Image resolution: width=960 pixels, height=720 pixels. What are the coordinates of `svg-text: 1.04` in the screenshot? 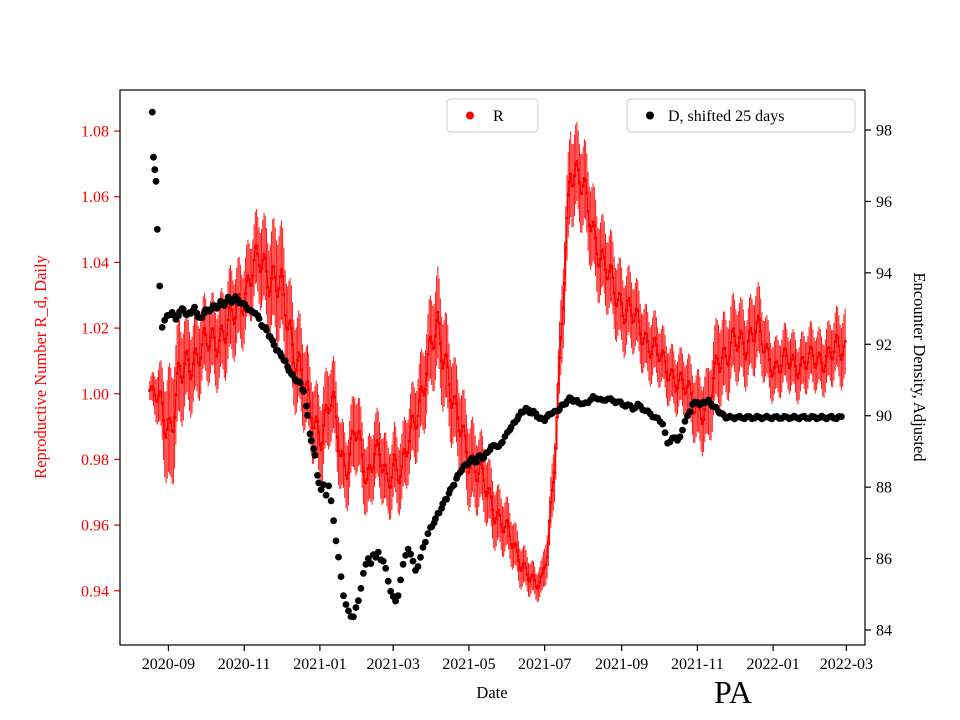 It's located at (95, 263).